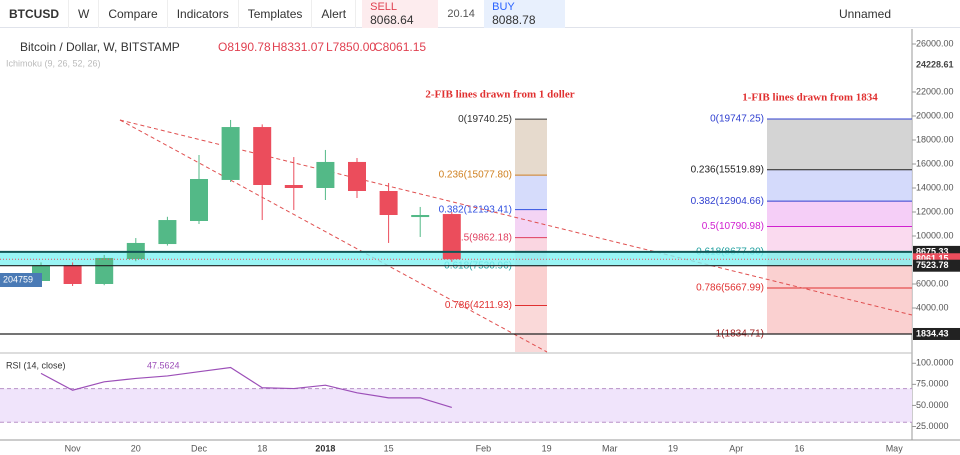 The width and height of the screenshot is (960, 455). I want to click on ohlc-value: L7850.00, so click(351, 47).